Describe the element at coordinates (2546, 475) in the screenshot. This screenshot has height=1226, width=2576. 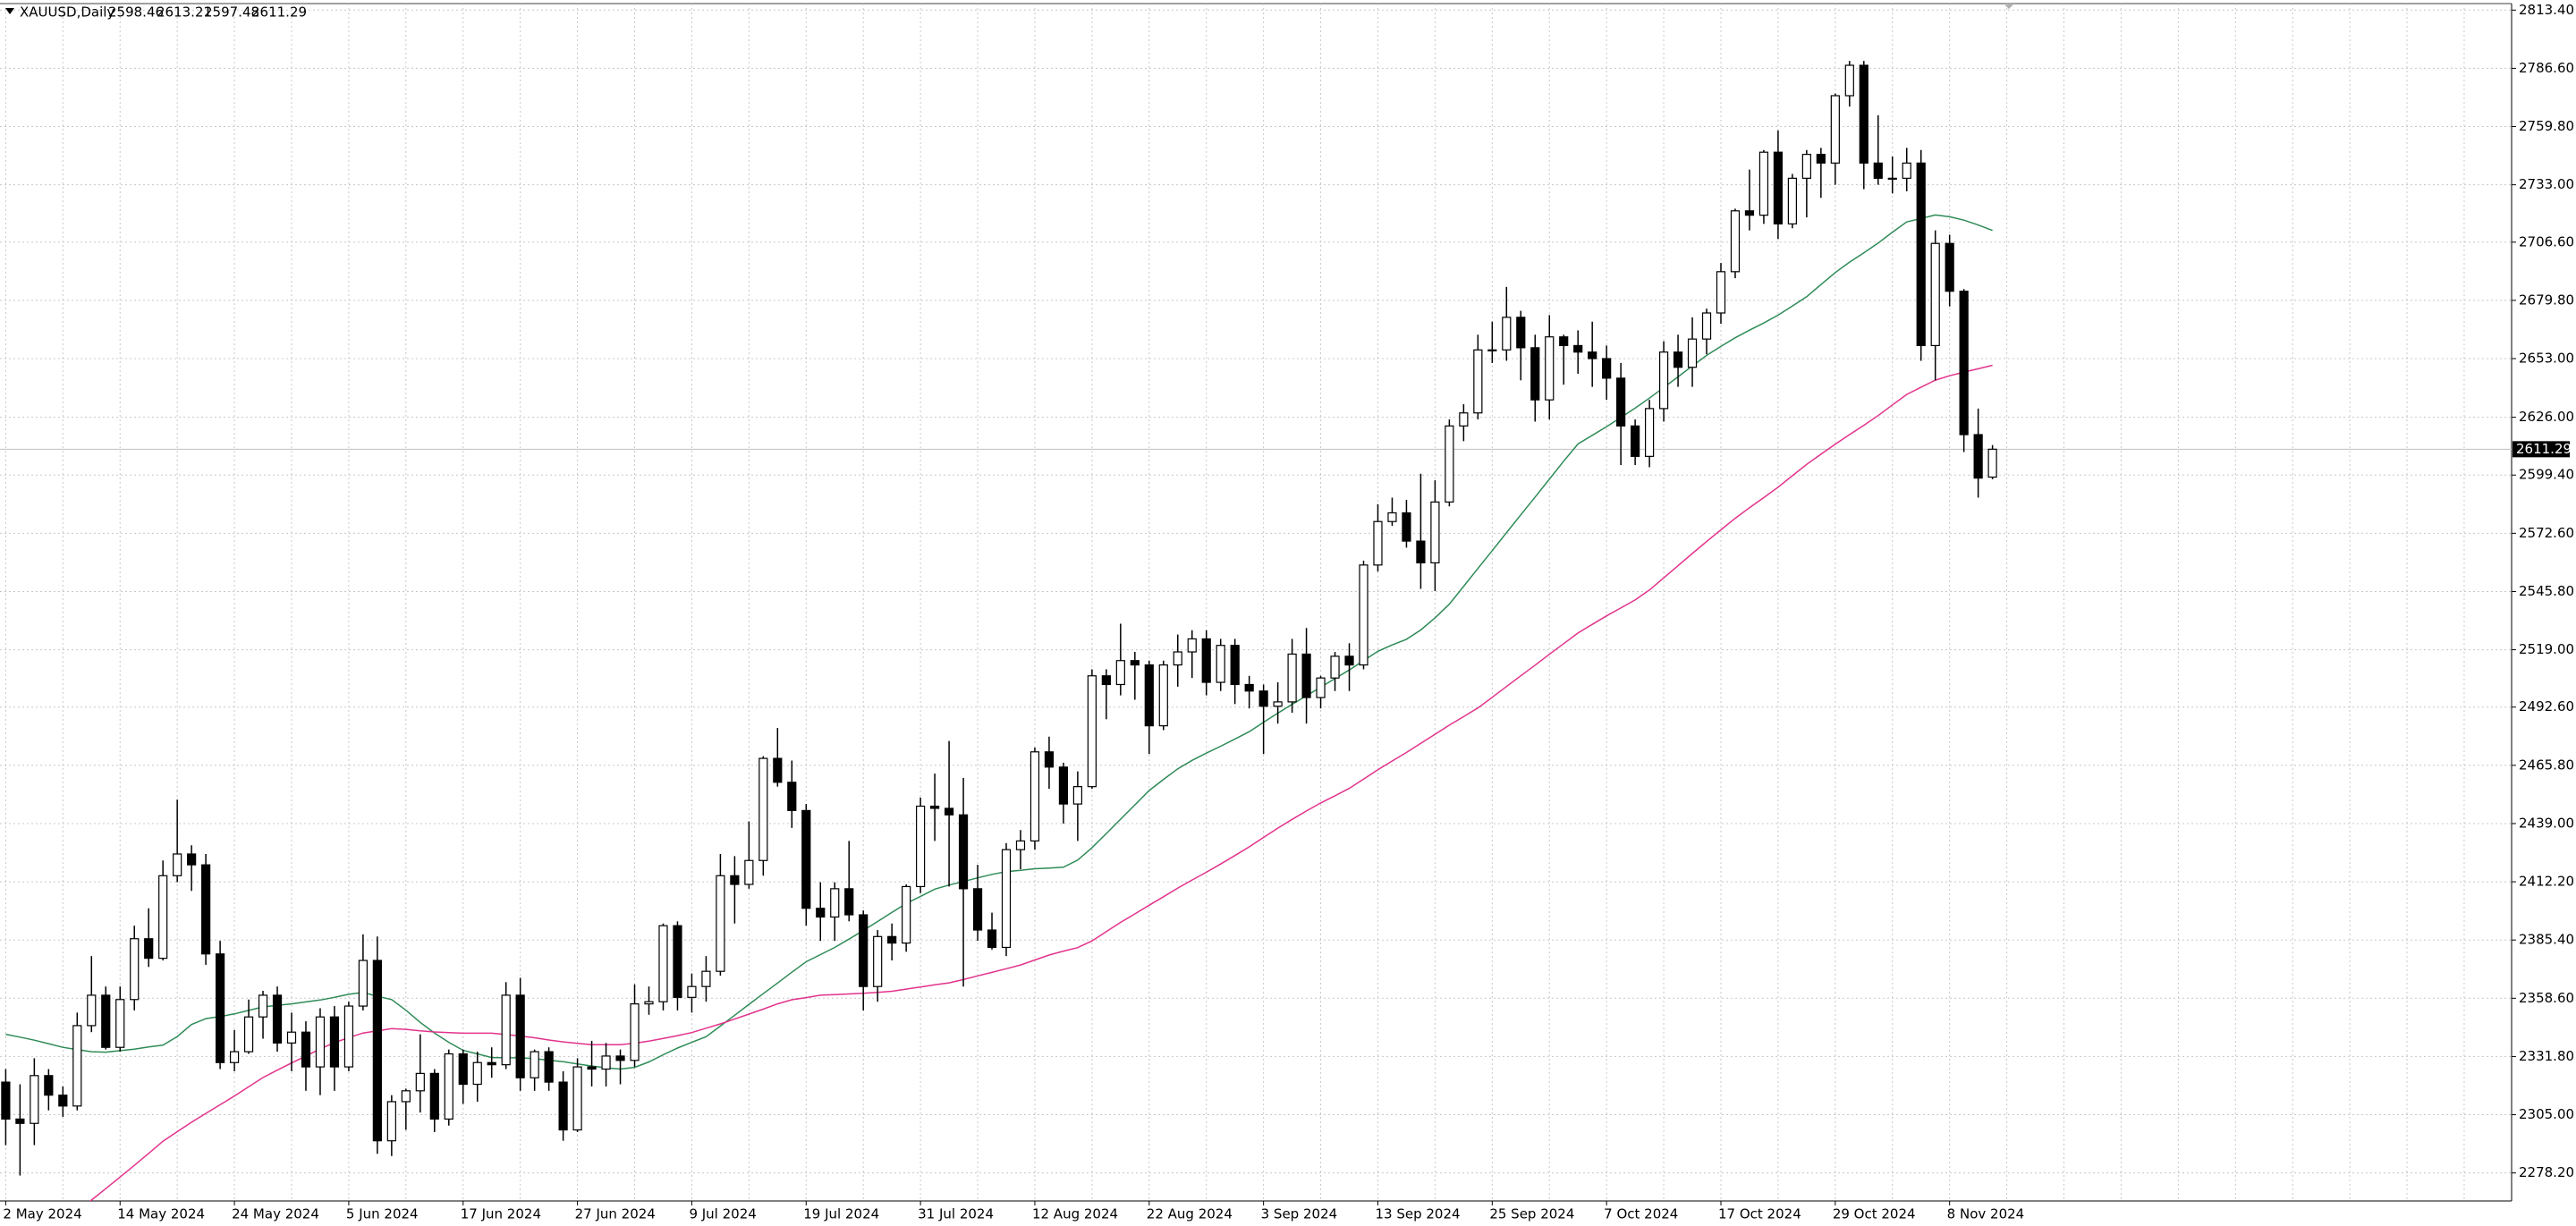
I see `y-tick-label: 2599.40` at that location.